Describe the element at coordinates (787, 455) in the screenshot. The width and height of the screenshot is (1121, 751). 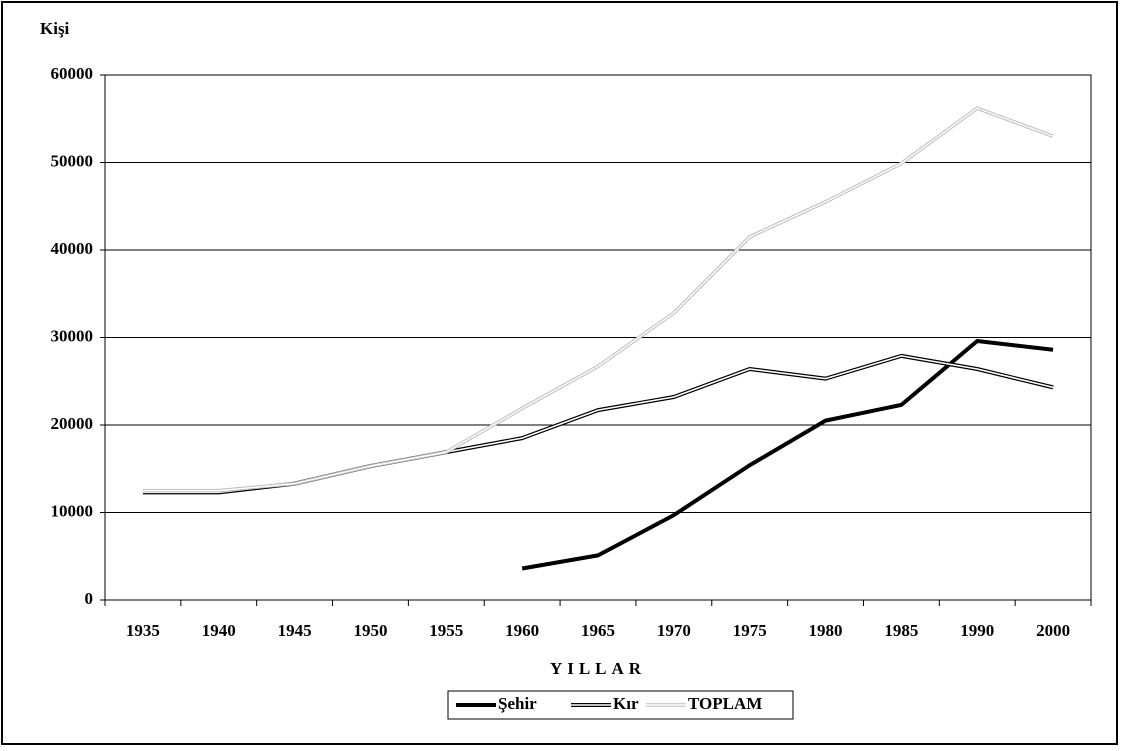
I see `series-line` at that location.